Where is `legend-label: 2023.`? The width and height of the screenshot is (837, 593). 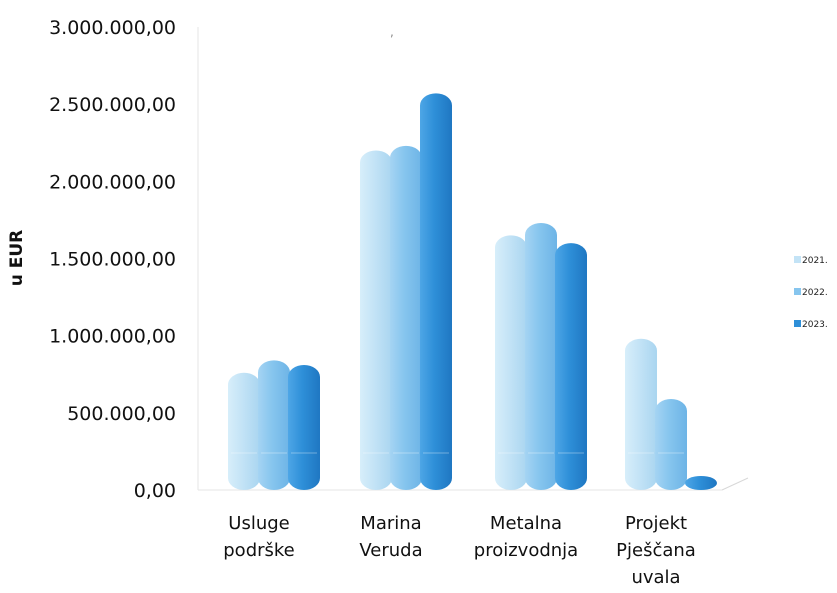 legend-label: 2023. is located at coordinates (815, 325).